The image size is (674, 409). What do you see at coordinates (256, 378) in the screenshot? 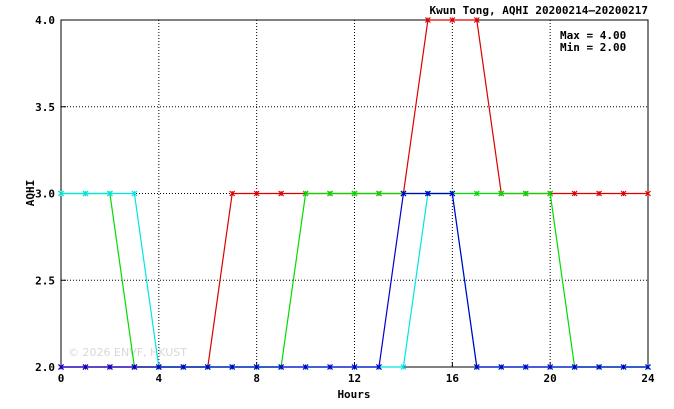
I see `x-tick-label: 8` at bounding box center [256, 378].